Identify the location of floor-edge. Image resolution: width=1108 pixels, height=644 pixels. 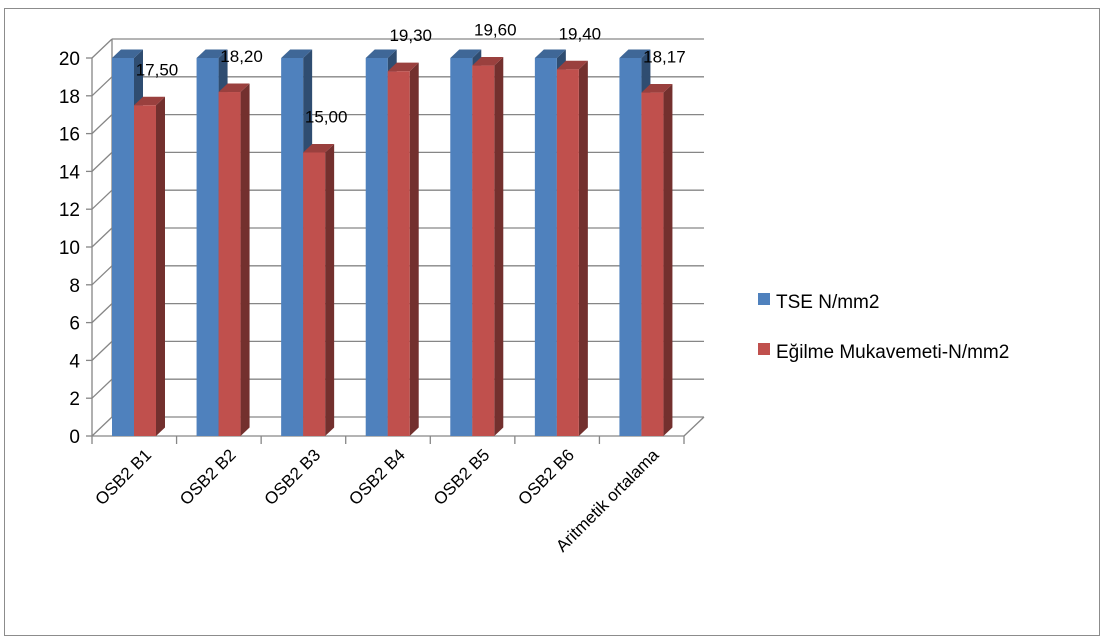
(694, 426).